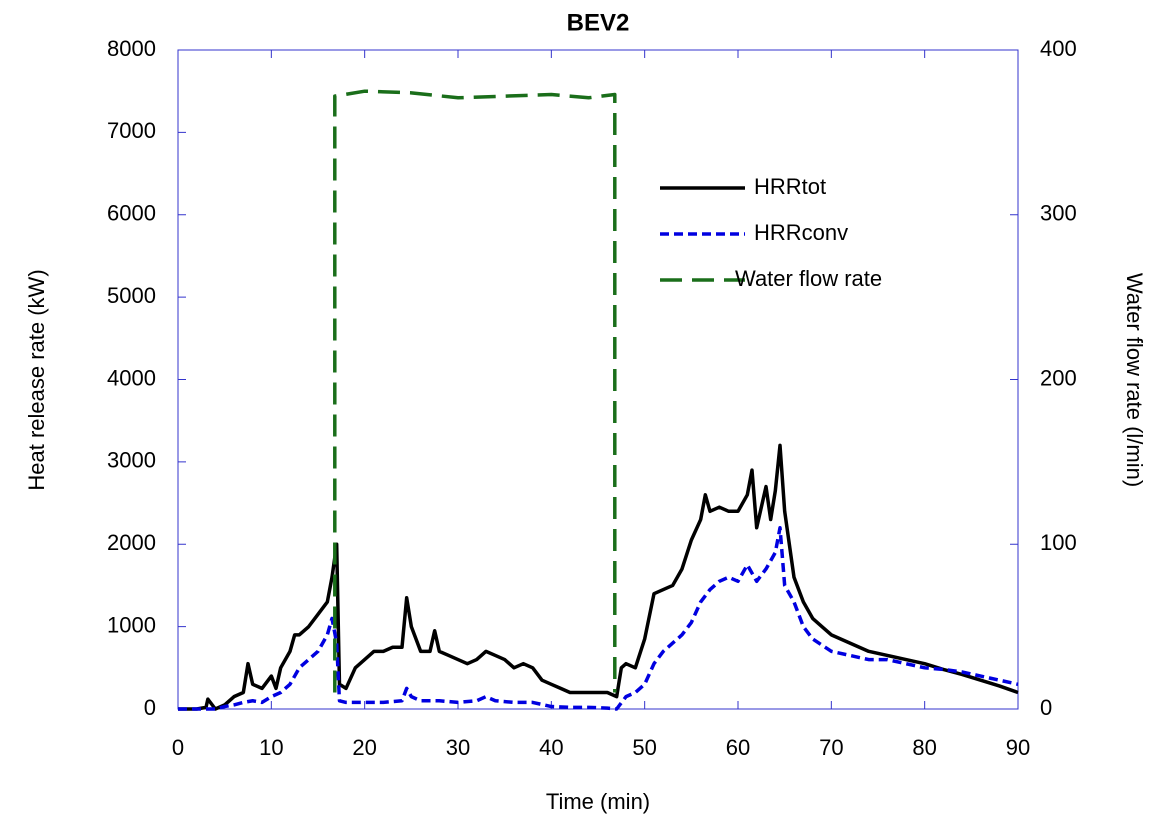  I want to click on y2-tick-label: 400, so click(1058, 48).